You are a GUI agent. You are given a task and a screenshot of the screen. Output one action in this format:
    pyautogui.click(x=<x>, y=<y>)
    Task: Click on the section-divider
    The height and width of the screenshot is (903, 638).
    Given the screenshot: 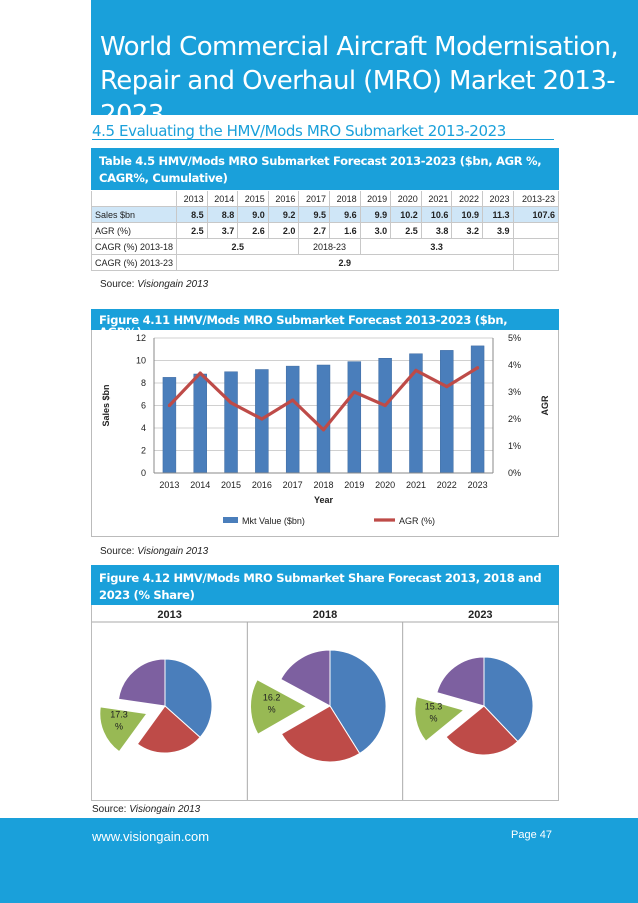 What is the action you would take?
    pyautogui.click(x=323, y=139)
    